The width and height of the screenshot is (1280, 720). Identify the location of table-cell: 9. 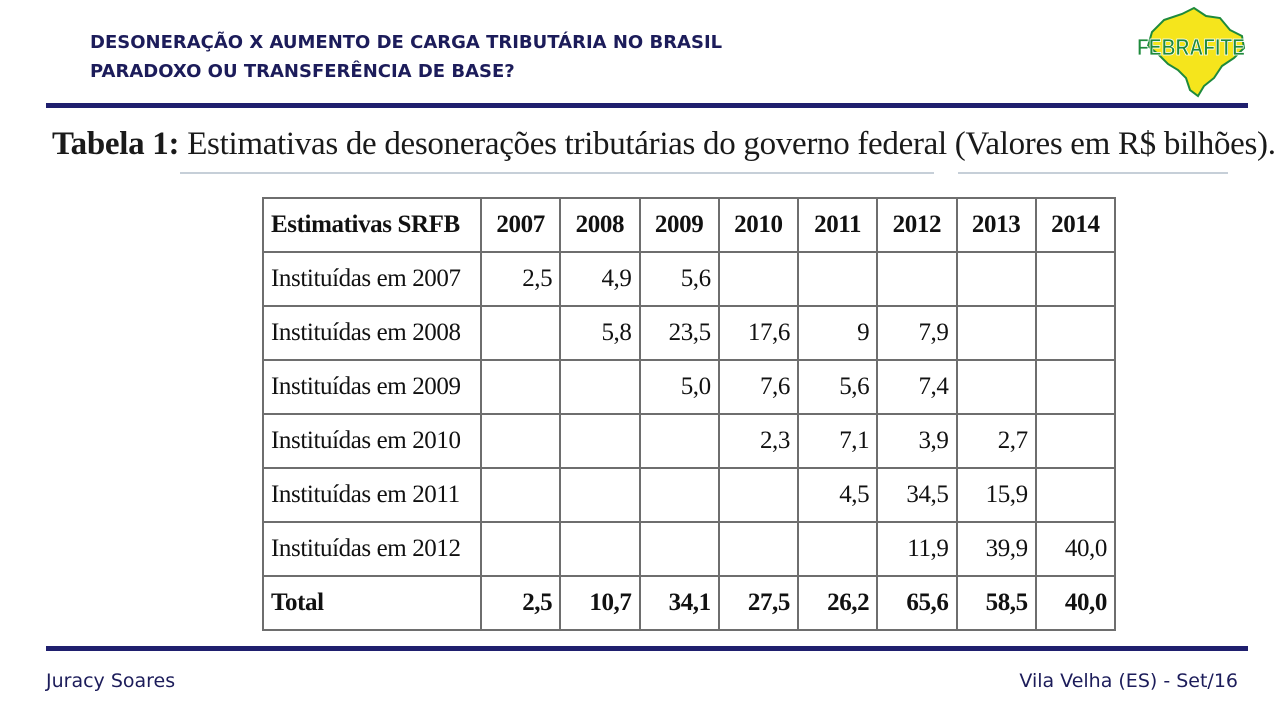
(837, 333).